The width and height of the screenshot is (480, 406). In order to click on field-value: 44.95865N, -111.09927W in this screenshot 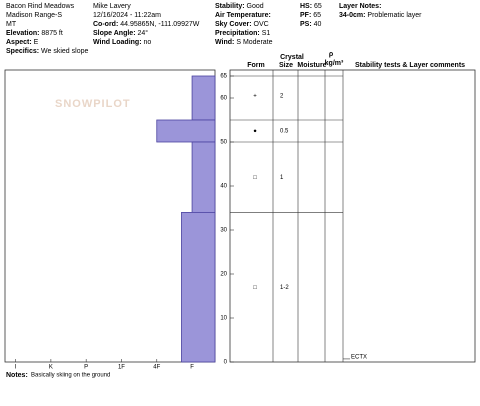, I will do `click(160, 24)`.